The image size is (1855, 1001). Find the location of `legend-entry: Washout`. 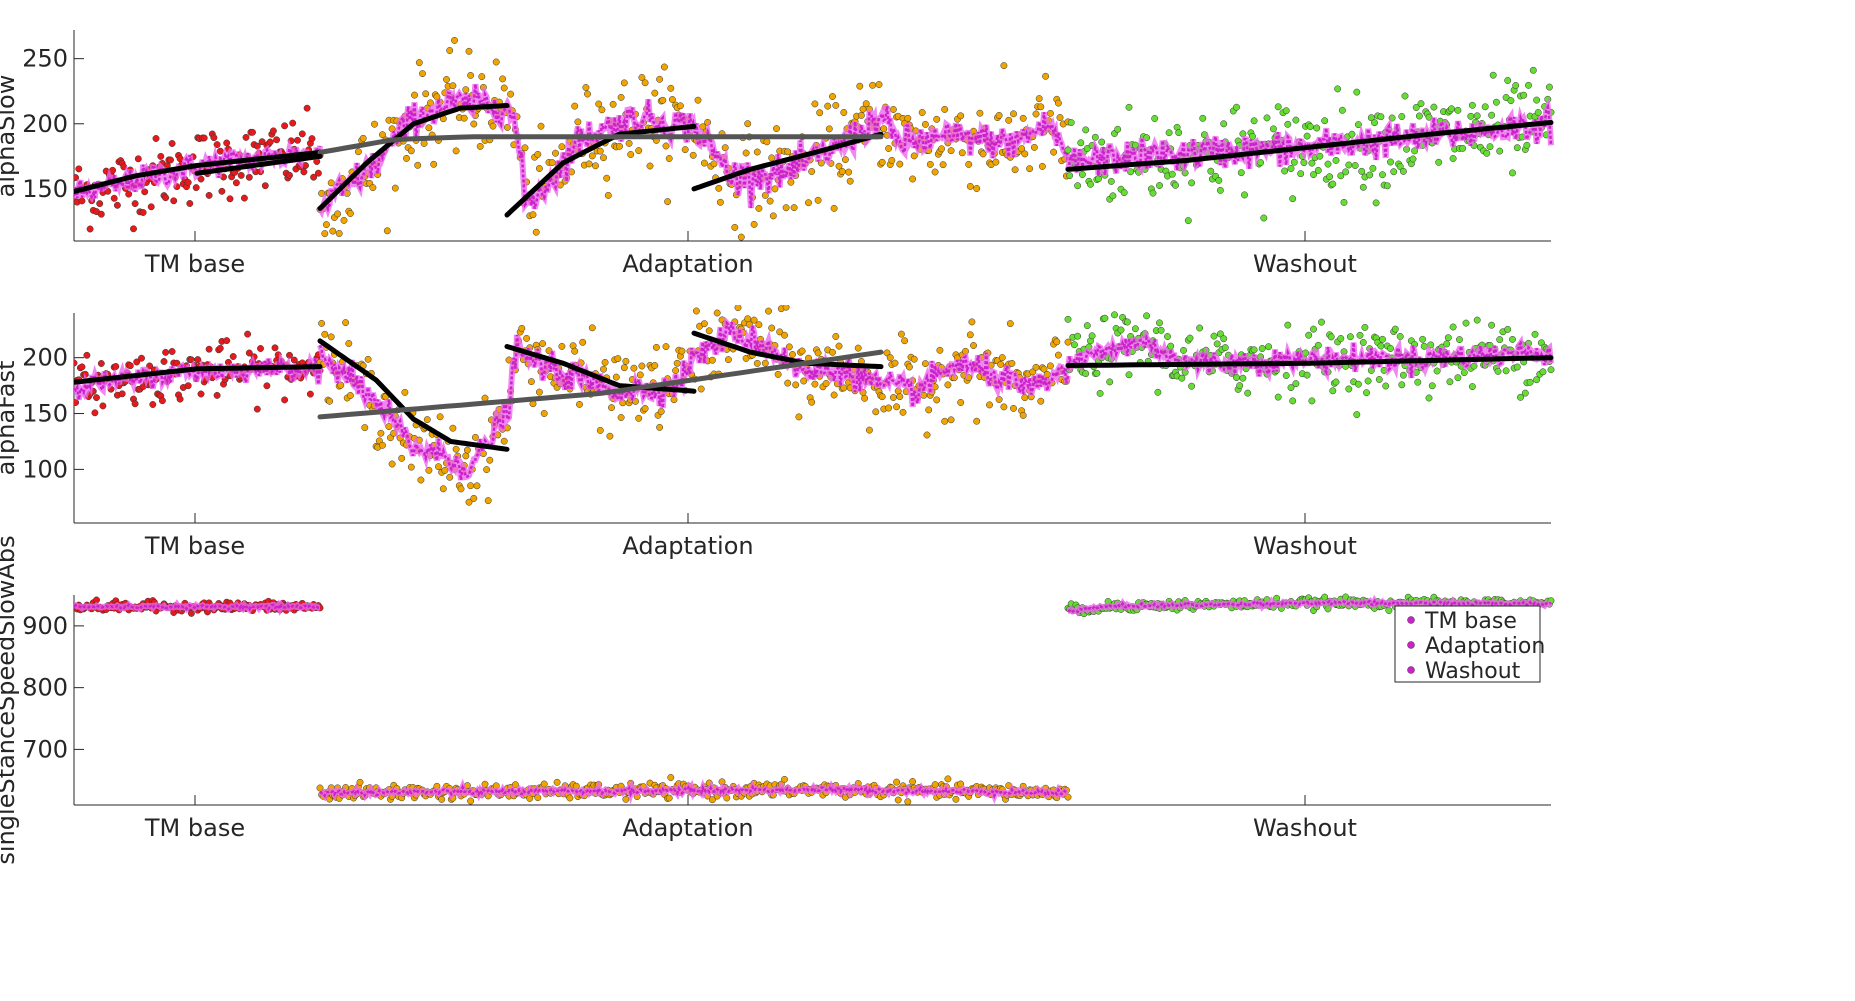

legend-entry: Washout is located at coordinates (1473, 671).